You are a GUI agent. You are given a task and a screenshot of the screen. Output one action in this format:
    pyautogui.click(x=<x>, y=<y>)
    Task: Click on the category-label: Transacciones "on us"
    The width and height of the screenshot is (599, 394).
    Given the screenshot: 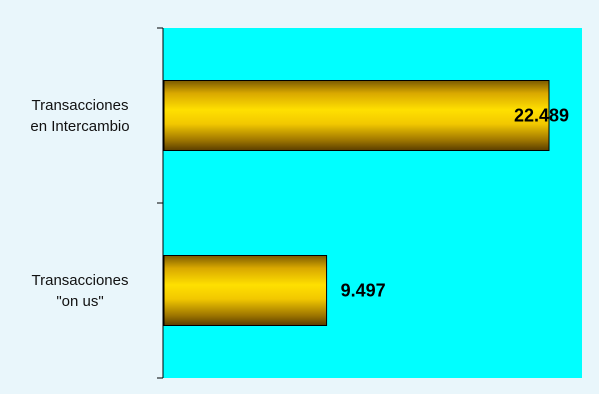 What is the action you would take?
    pyautogui.click(x=80, y=291)
    